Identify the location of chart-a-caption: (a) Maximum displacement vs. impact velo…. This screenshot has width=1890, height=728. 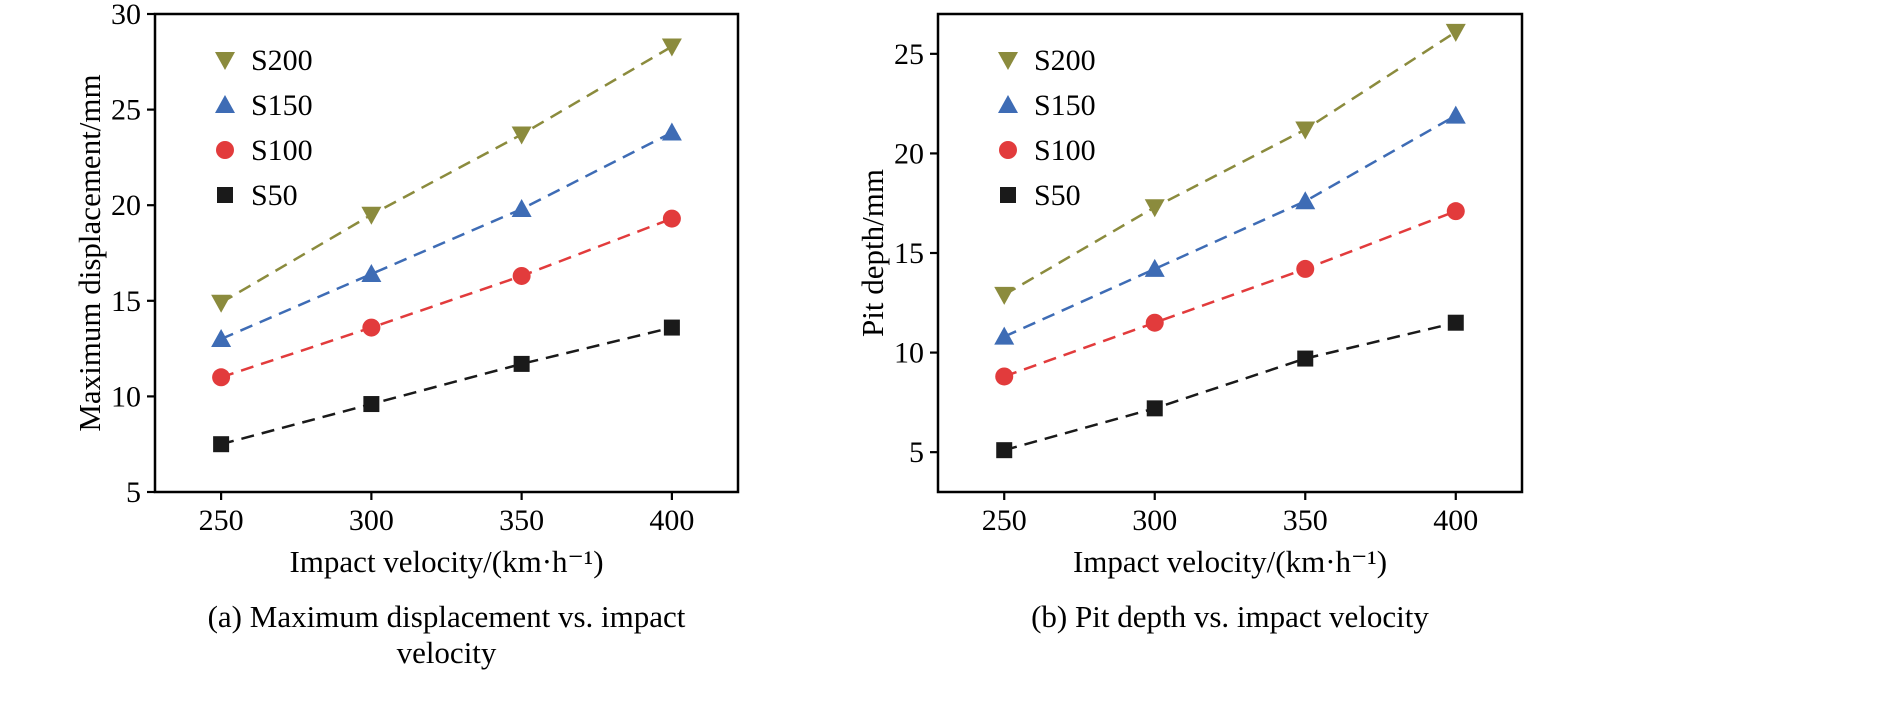
(446, 634).